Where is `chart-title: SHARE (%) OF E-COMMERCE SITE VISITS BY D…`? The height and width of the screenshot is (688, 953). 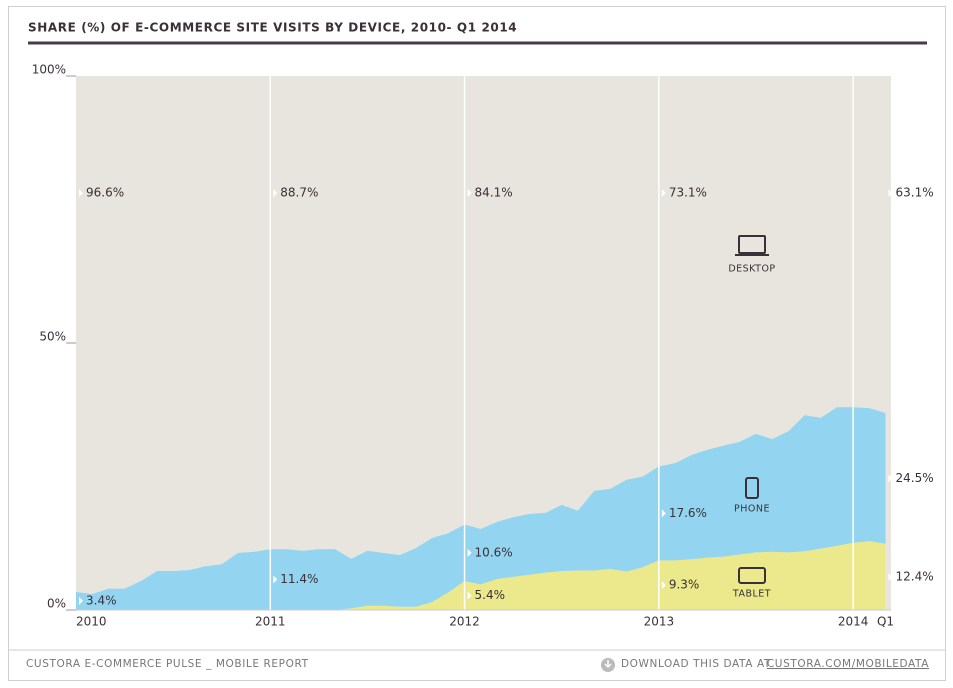 chart-title: SHARE (%) OF E-COMMERCE SITE VISITS BY D… is located at coordinates (272, 28).